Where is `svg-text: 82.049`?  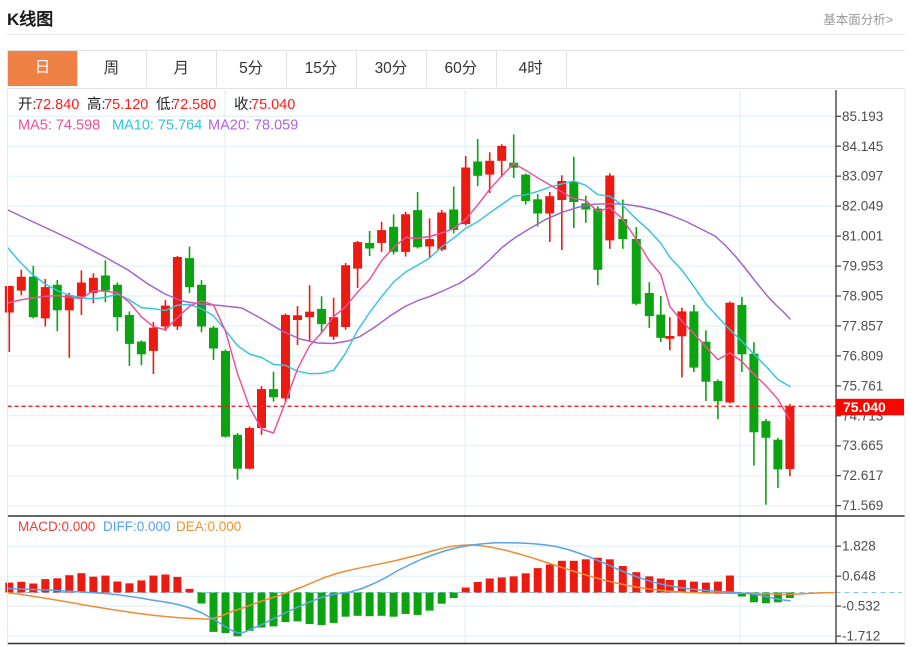
svg-text: 82.049 is located at coordinates (862, 206).